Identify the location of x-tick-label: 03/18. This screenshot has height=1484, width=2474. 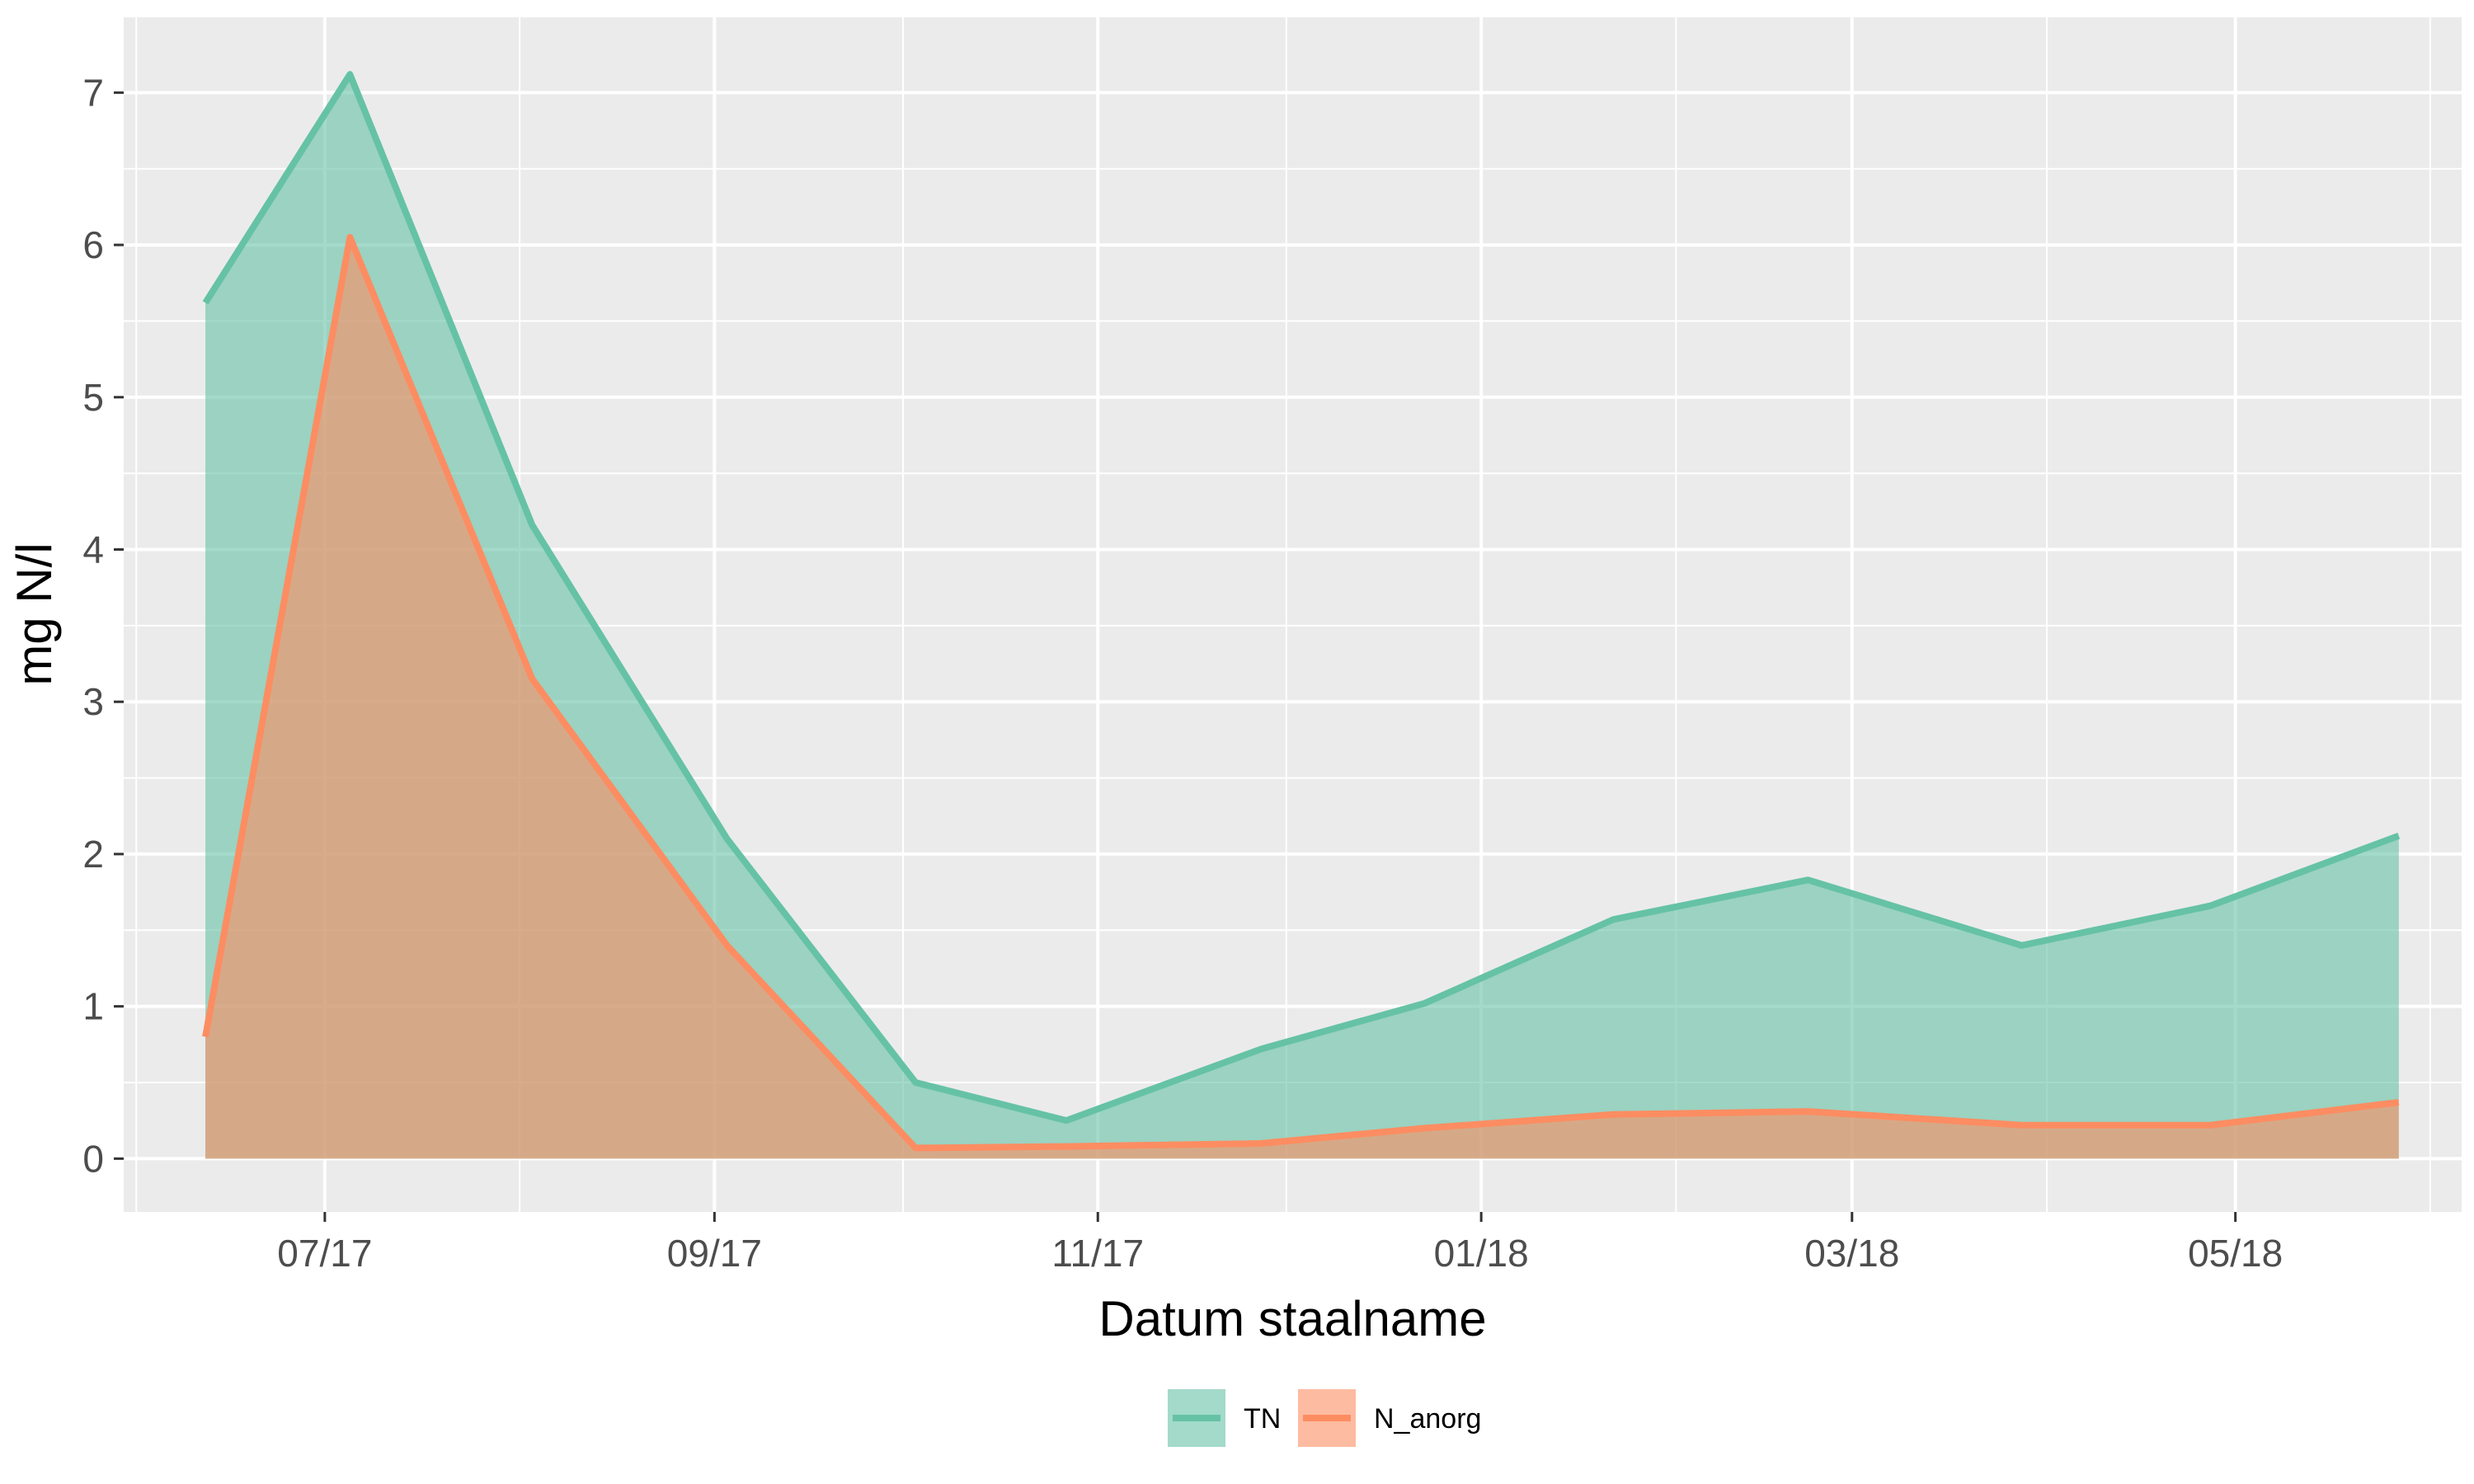
(1851, 1253).